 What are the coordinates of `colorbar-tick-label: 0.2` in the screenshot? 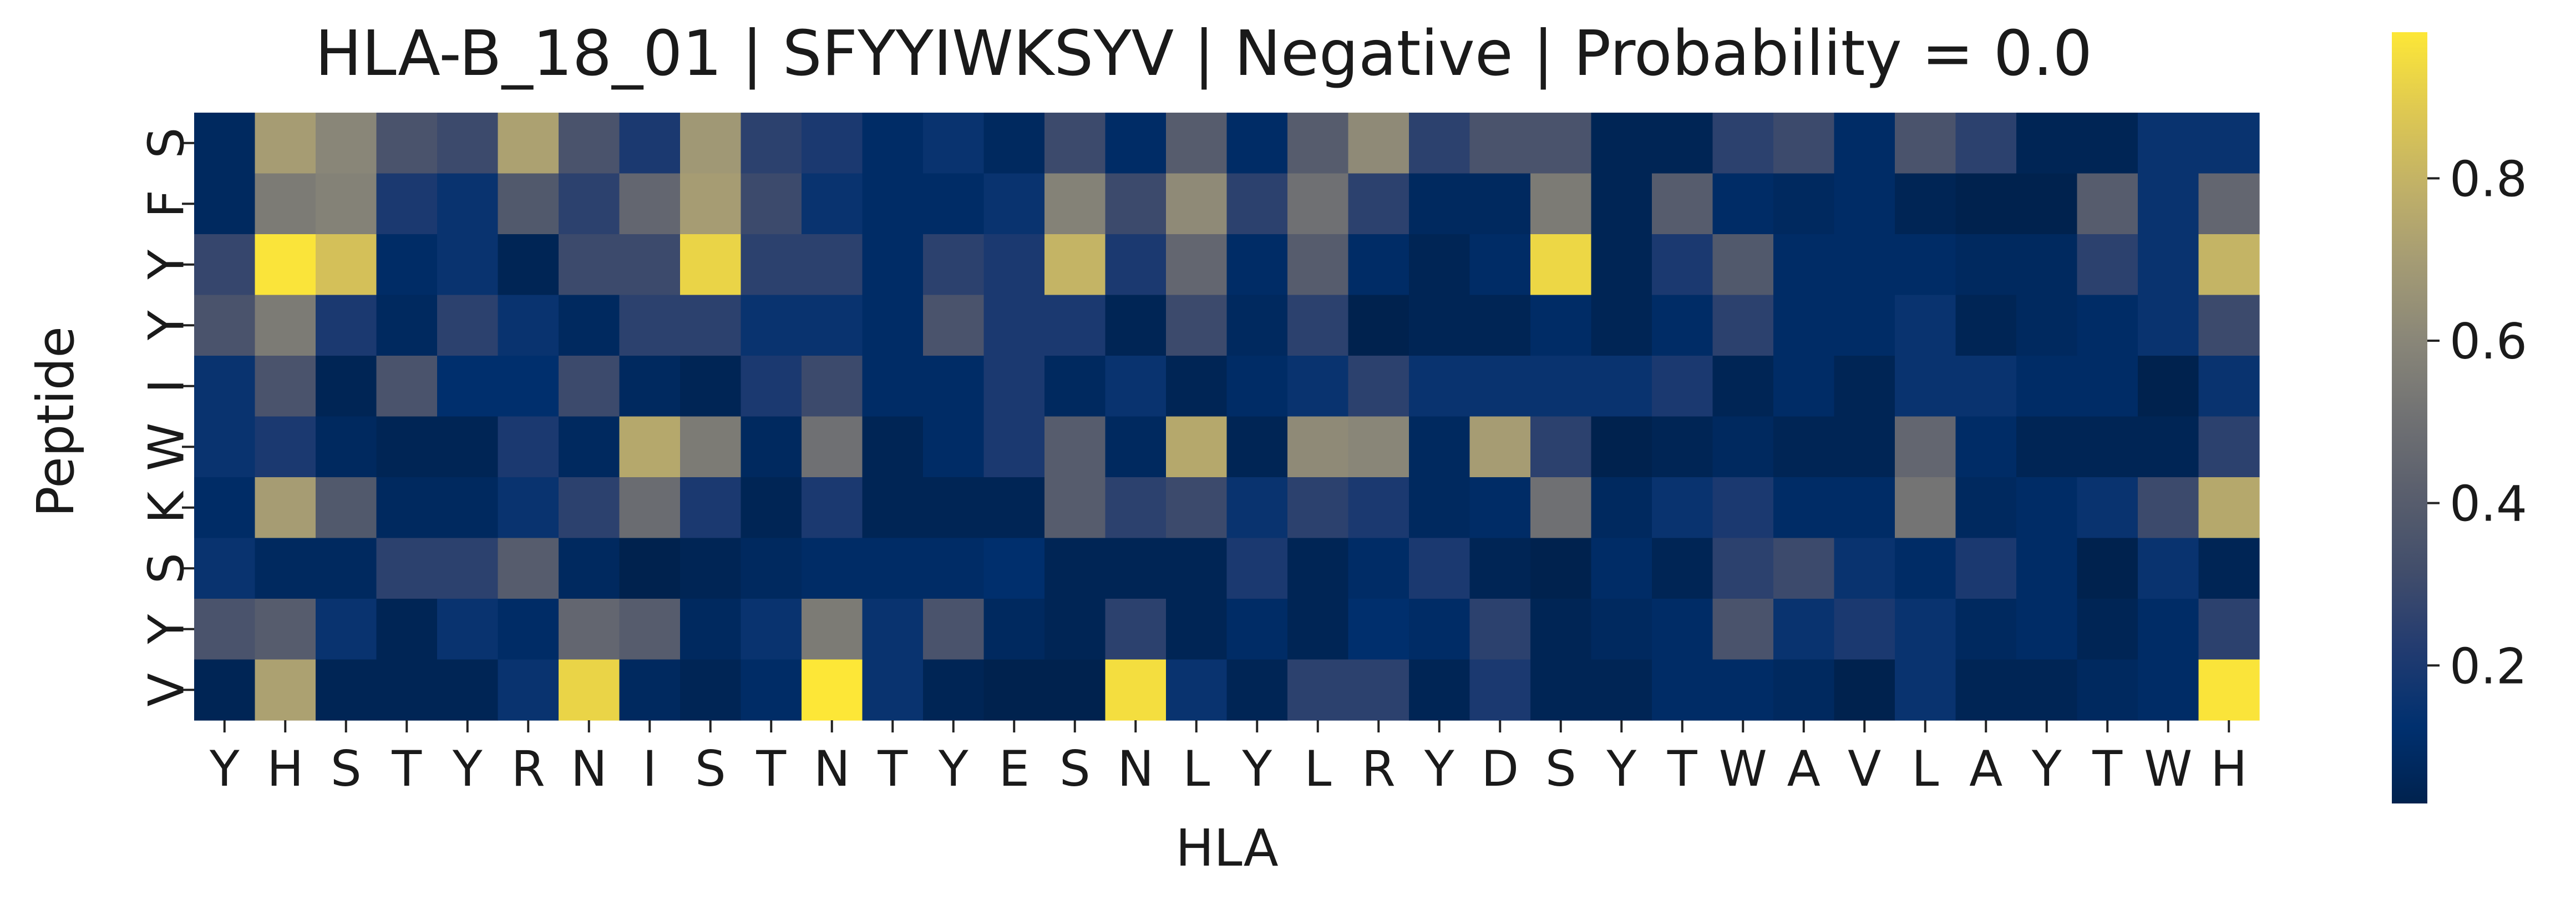 It's located at (2488, 666).